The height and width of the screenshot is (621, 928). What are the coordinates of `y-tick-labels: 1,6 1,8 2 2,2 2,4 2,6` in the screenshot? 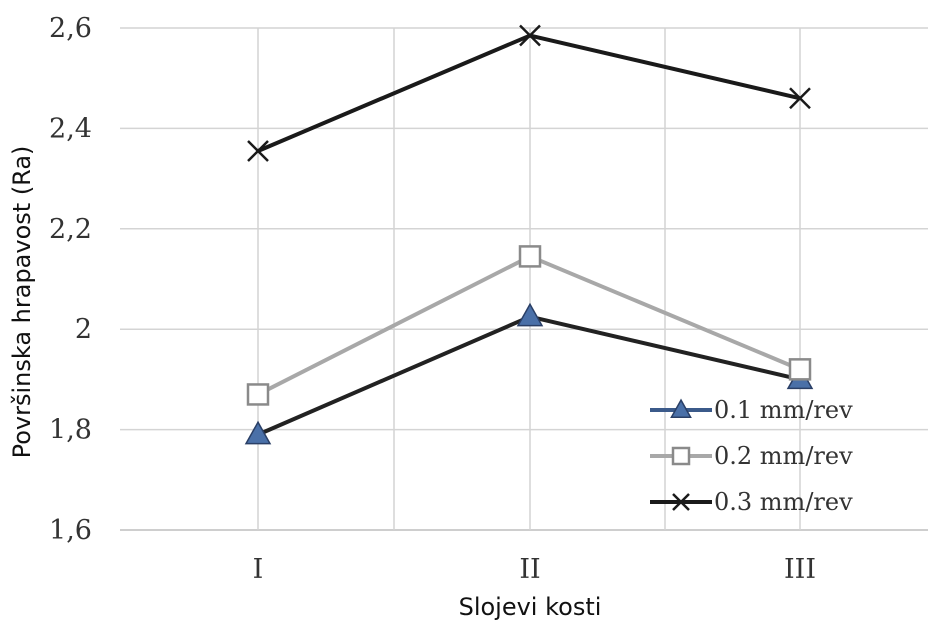 It's located at (70, 279).